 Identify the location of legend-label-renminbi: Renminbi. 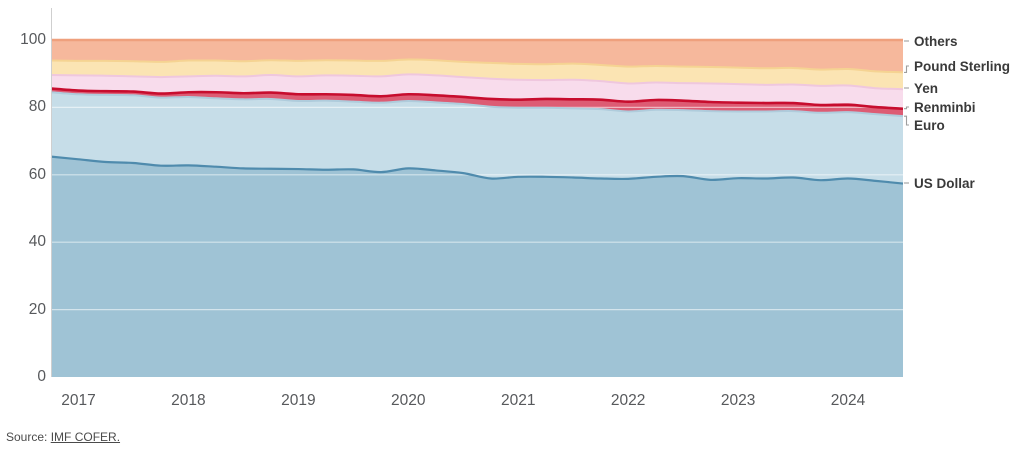
(945, 107).